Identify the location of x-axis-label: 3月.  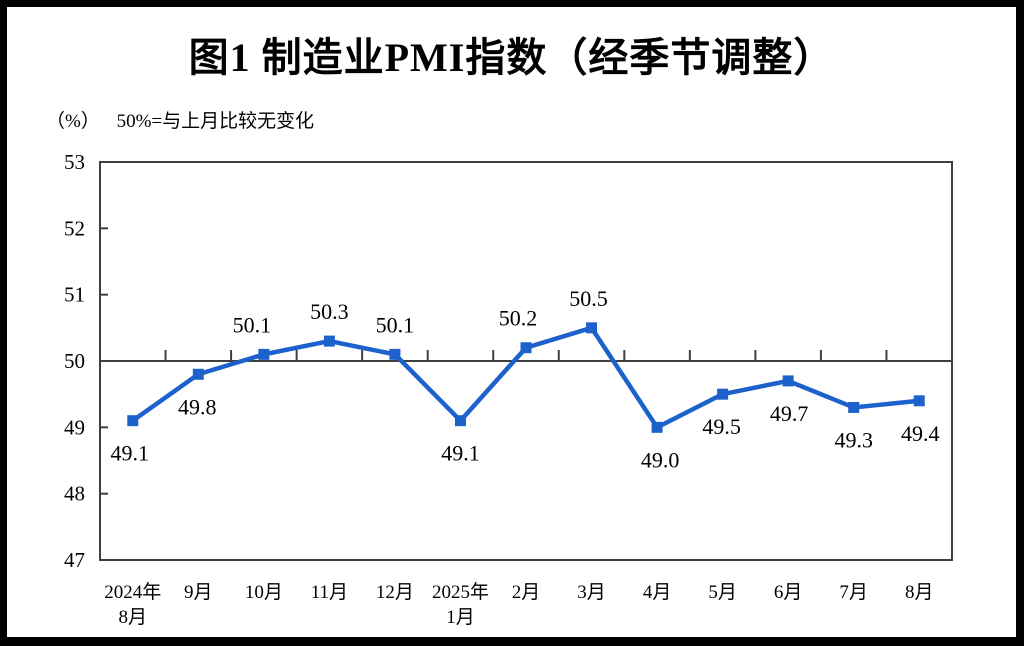
(591, 592).